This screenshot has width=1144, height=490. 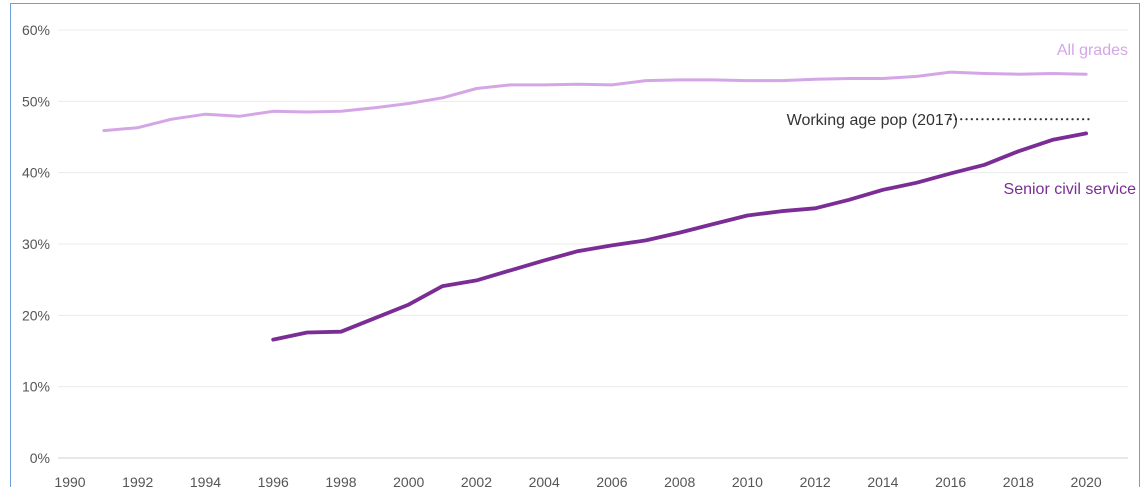 I want to click on x-tick-label: 2002, so click(x=476, y=482).